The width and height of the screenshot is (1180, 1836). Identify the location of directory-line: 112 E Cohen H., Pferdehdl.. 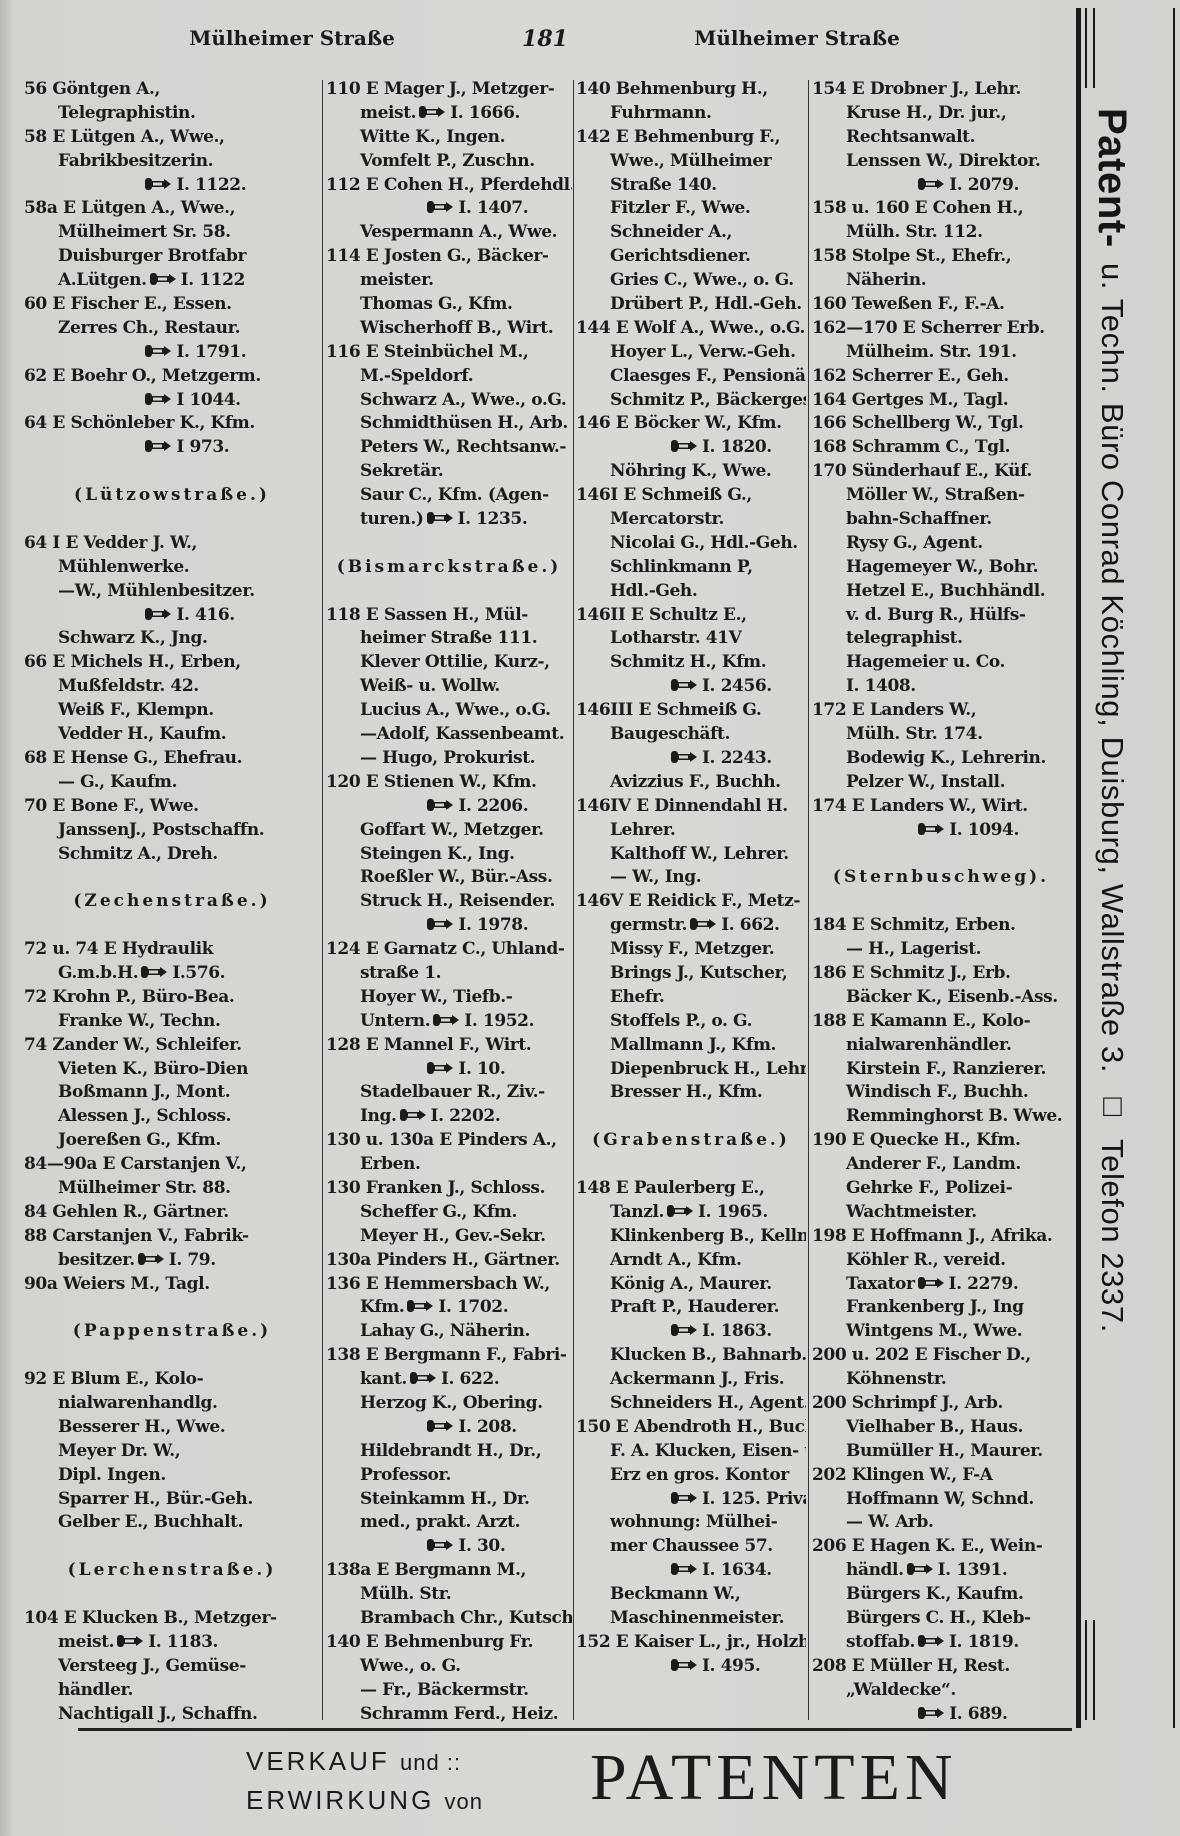
(449, 186).